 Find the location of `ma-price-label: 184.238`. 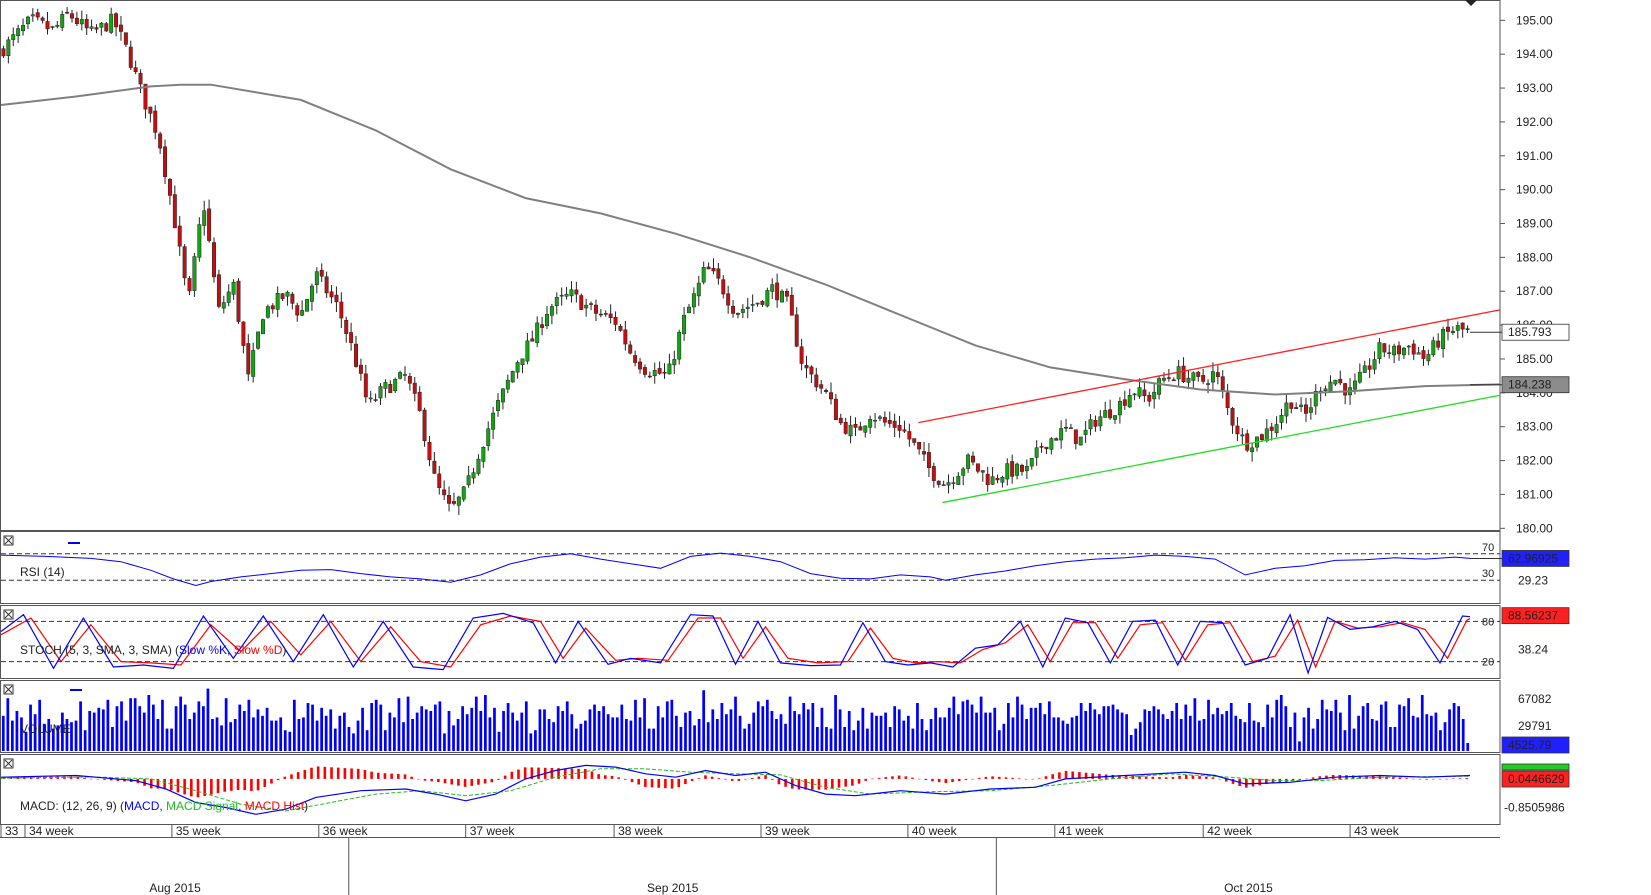

ma-price-label: 184.238 is located at coordinates (1530, 385).